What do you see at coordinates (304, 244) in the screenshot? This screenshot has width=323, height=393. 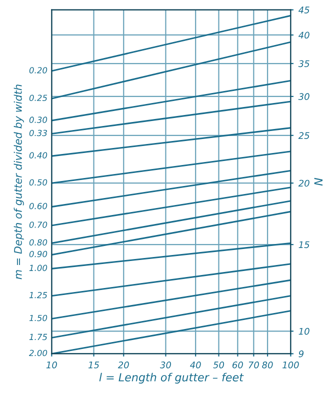 I see `y-tick-label: 15` at bounding box center [304, 244].